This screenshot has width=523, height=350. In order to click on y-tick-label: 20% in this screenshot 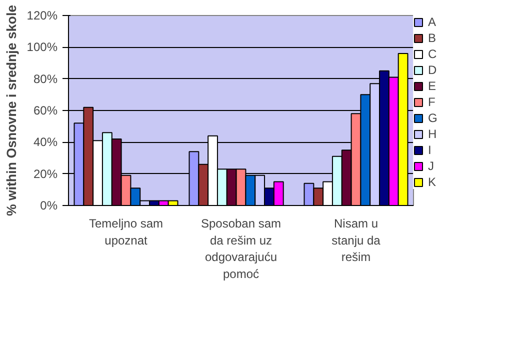, I will do `click(45, 173)`.